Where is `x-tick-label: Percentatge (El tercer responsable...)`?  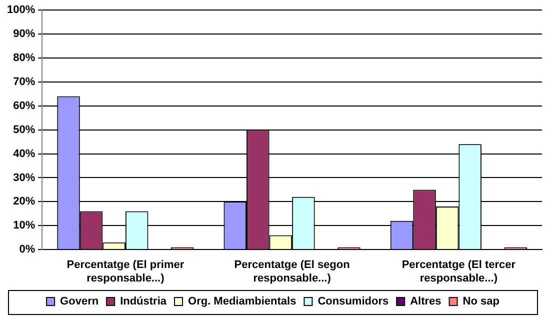 x-tick-label: Percentatge (El tercer responsable...) is located at coordinates (459, 271).